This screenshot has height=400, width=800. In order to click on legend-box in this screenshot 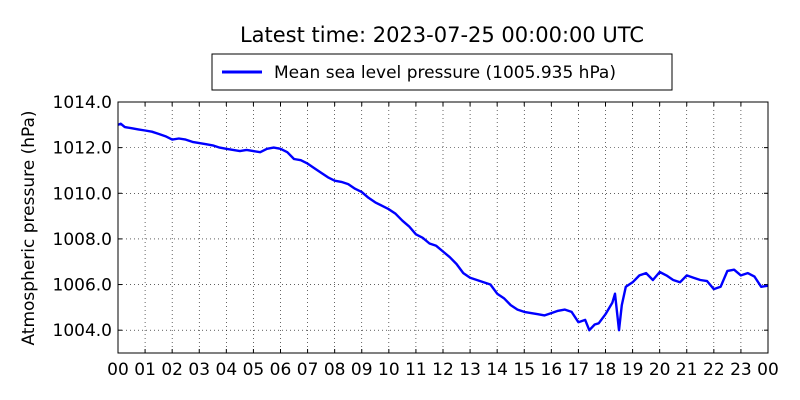, I will do `click(442, 72)`.